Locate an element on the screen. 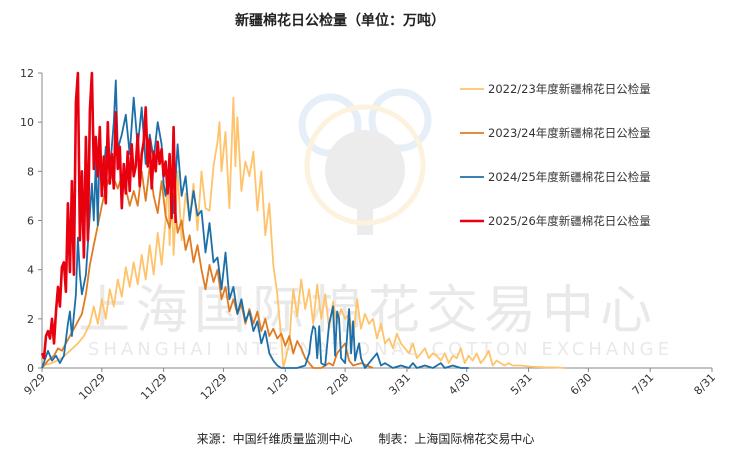 The height and width of the screenshot is (458, 731). chart-title: 新疆棉花日公检量（单位：万吨） is located at coordinates (340, 21).